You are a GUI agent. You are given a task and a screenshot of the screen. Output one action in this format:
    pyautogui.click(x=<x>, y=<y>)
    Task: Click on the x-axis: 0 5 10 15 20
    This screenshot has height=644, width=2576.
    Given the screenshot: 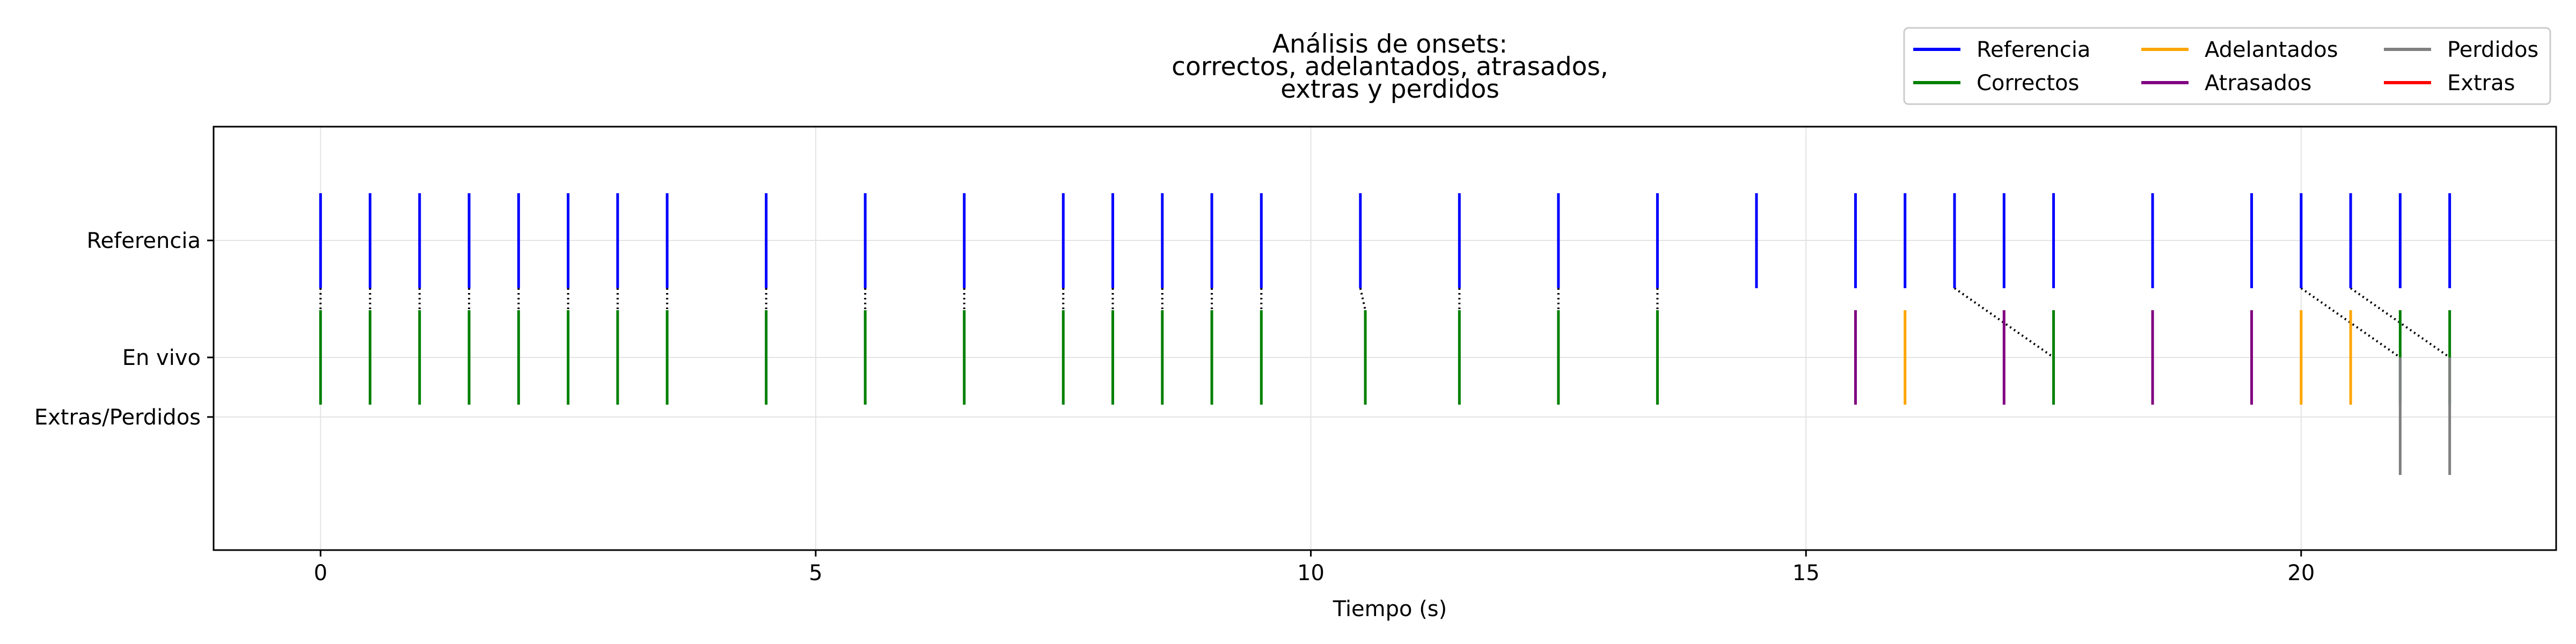 What is the action you would take?
    pyautogui.click(x=1314, y=568)
    